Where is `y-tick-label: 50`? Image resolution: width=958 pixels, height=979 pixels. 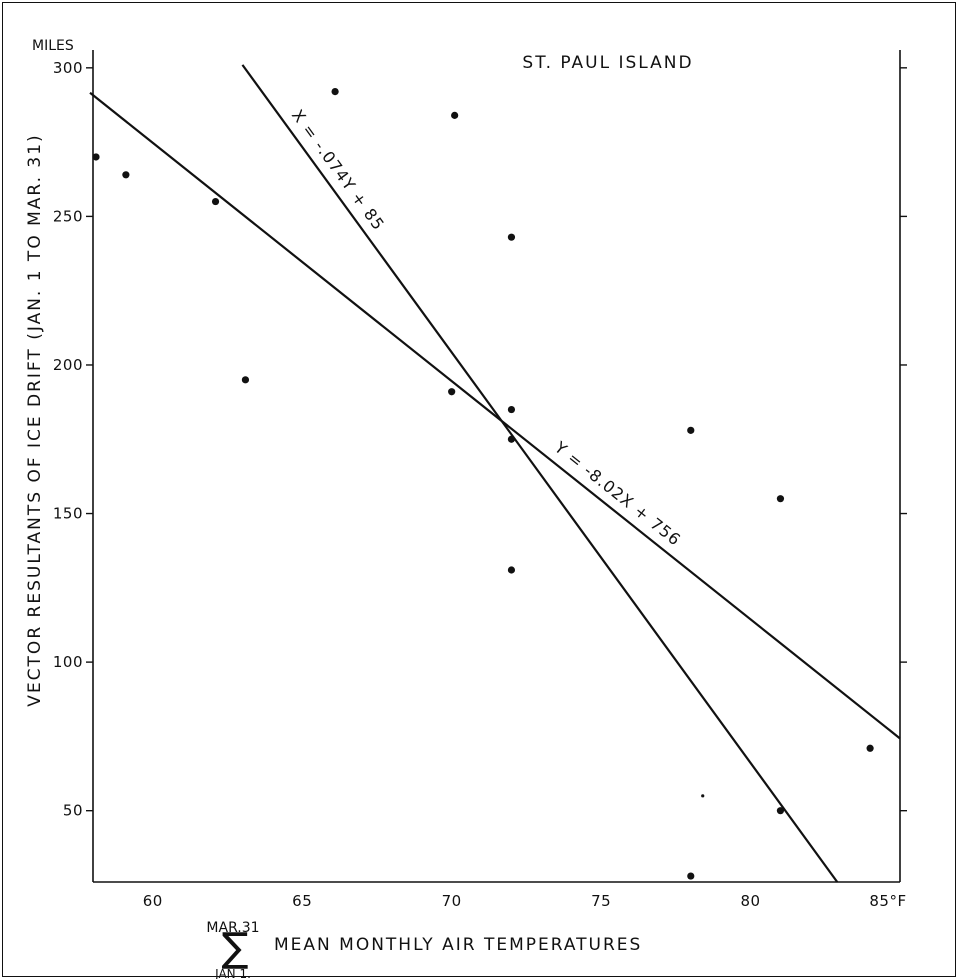
y-tick-label: 50 is located at coordinates (73, 811).